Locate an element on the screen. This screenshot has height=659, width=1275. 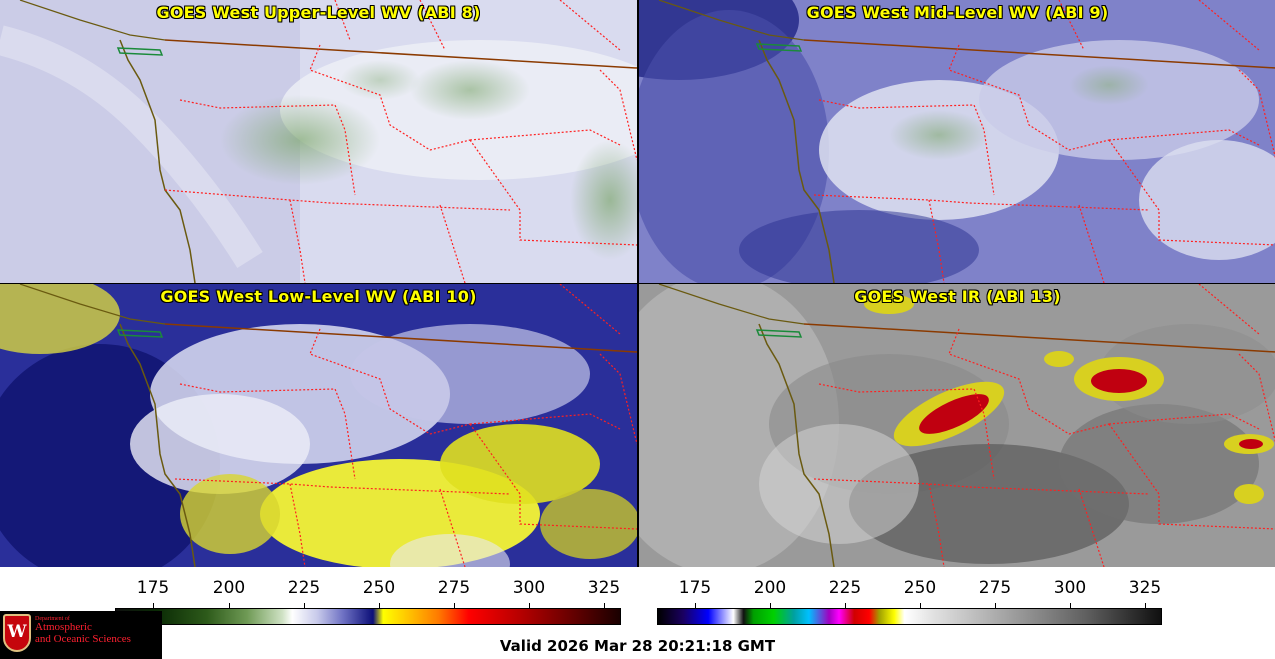
wv-tick-label: 275 is located at coordinates (454, 588).